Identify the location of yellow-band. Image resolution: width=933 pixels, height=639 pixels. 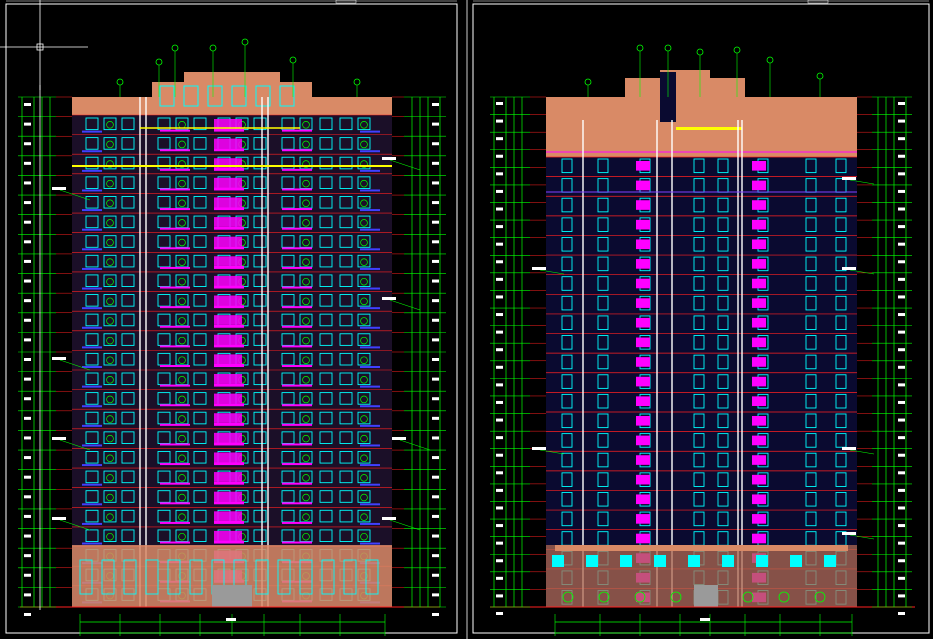
(709, 128).